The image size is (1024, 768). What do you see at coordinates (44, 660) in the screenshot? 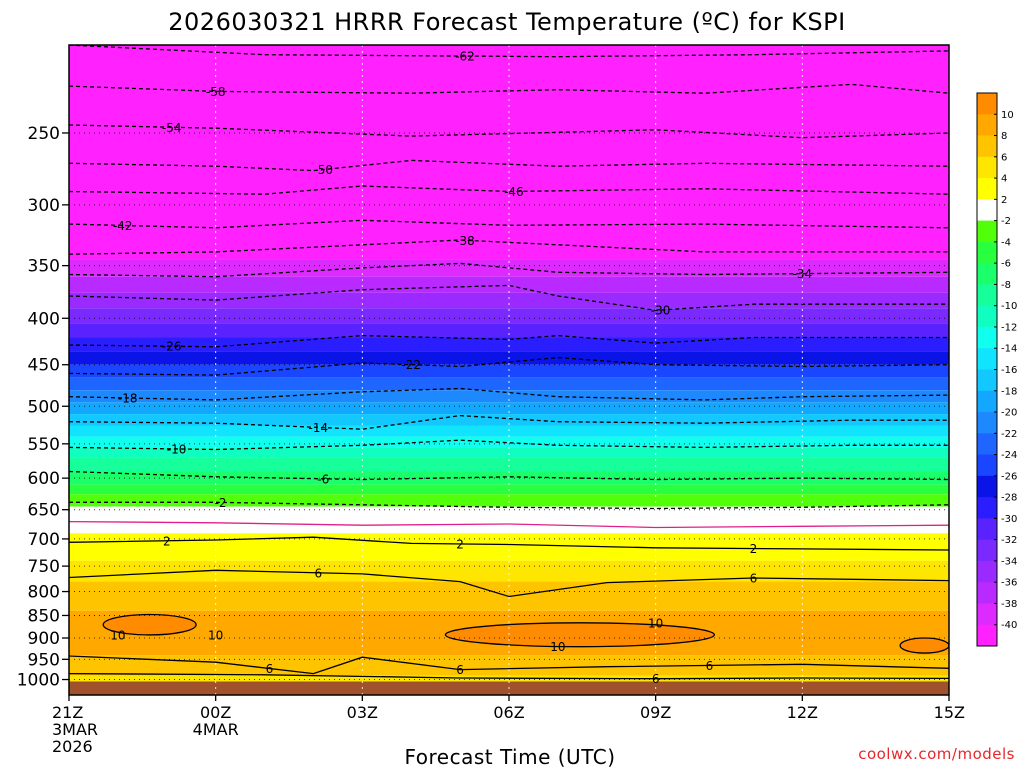
I see `y-tick-label: 950` at bounding box center [44, 660].